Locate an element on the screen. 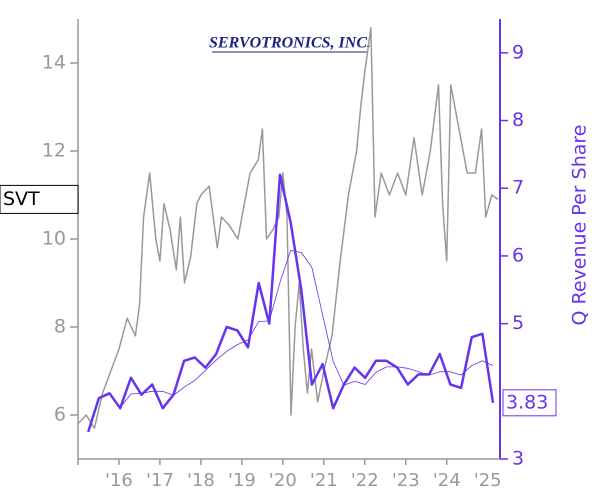  y2-axis-label: Q Revenue Per Share is located at coordinates (580, 225).